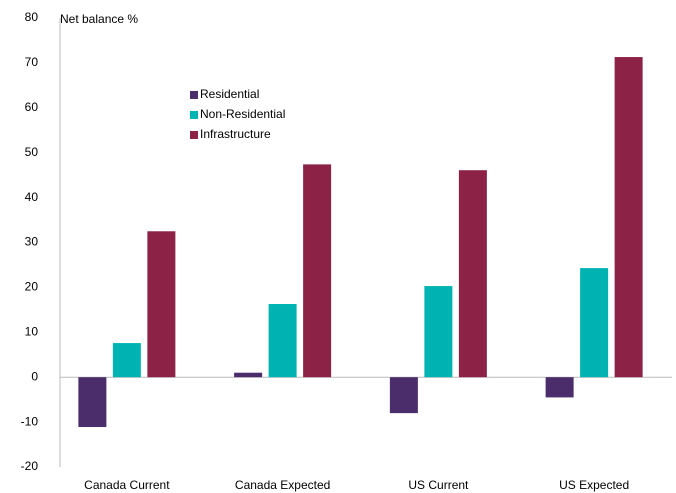 The image size is (676, 493). Describe the element at coordinates (32, 62) in the screenshot. I see `y-tick-label: 70` at that location.